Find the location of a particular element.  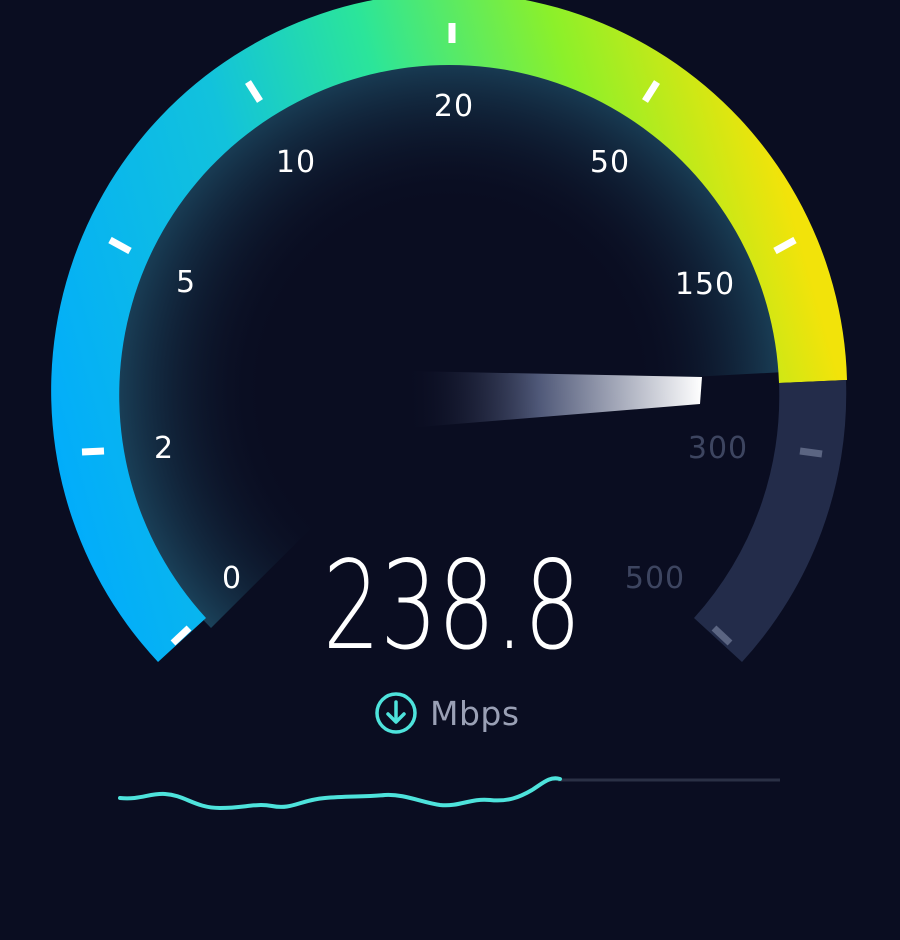

speed-value: 238.8 is located at coordinates (452, 606).